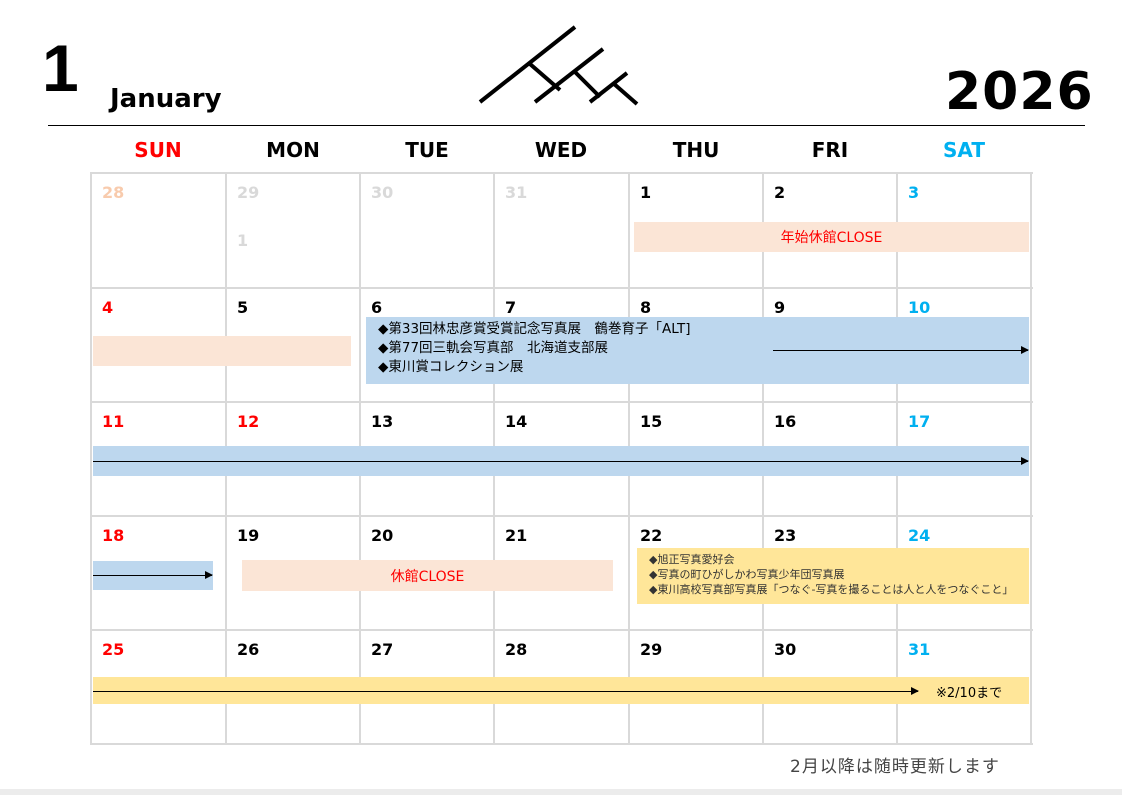 This screenshot has width=1122, height=795. What do you see at coordinates (646, 307) in the screenshot?
I see `day-cell-number: 8` at bounding box center [646, 307].